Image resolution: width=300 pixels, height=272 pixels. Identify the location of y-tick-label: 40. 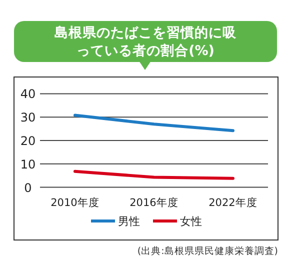
(28, 94).